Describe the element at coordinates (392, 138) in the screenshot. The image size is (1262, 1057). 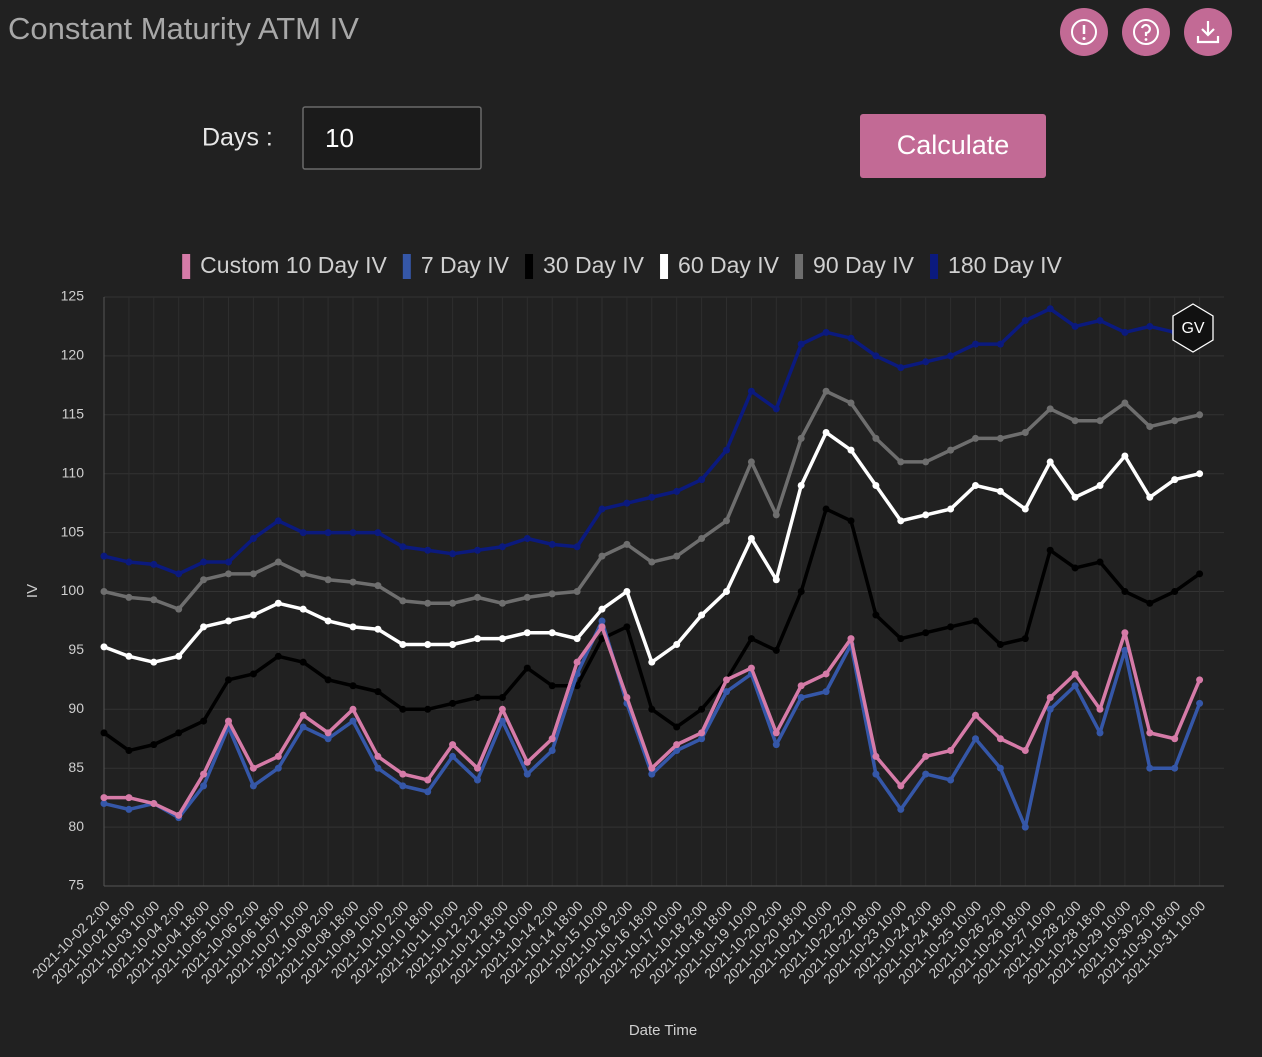
I see `days-input` at that location.